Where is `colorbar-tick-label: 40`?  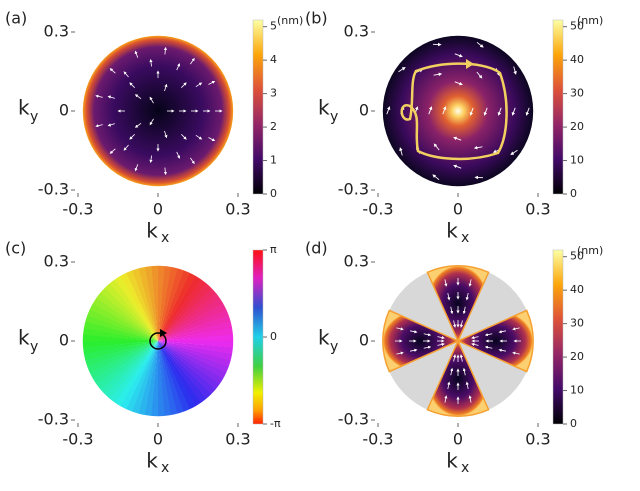 colorbar-tick-label: 40 is located at coordinates (577, 289).